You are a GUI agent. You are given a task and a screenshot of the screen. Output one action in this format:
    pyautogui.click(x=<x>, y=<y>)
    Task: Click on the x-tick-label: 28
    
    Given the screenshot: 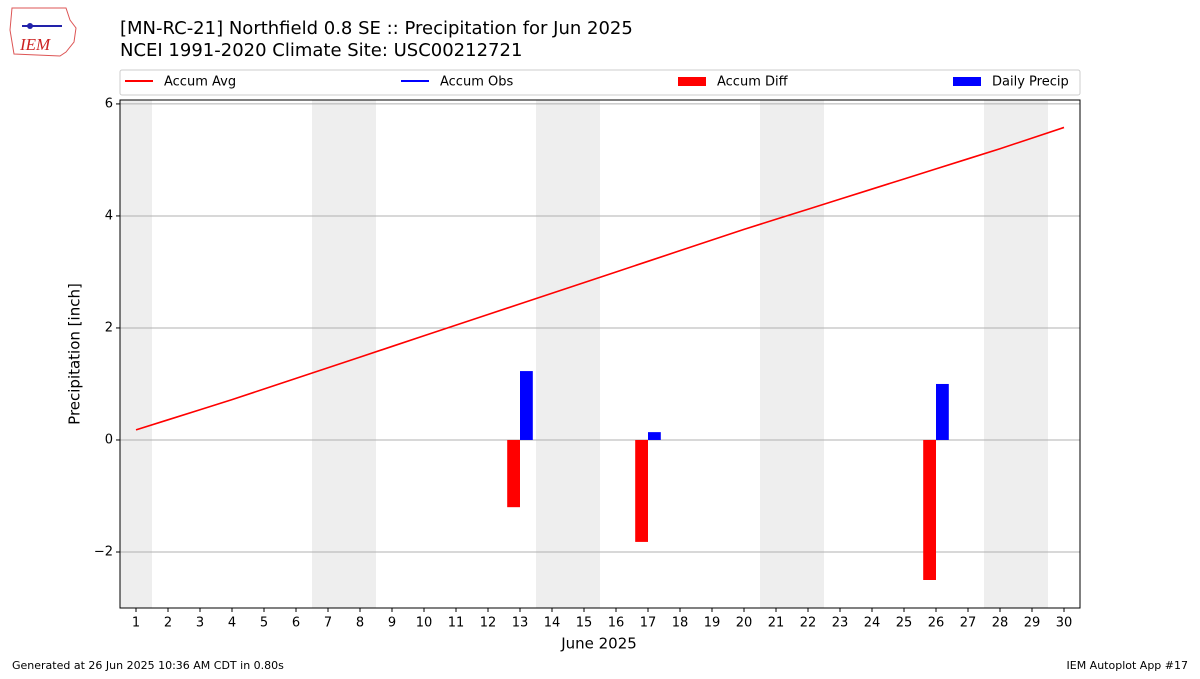 What is the action you would take?
    pyautogui.click(x=1000, y=623)
    